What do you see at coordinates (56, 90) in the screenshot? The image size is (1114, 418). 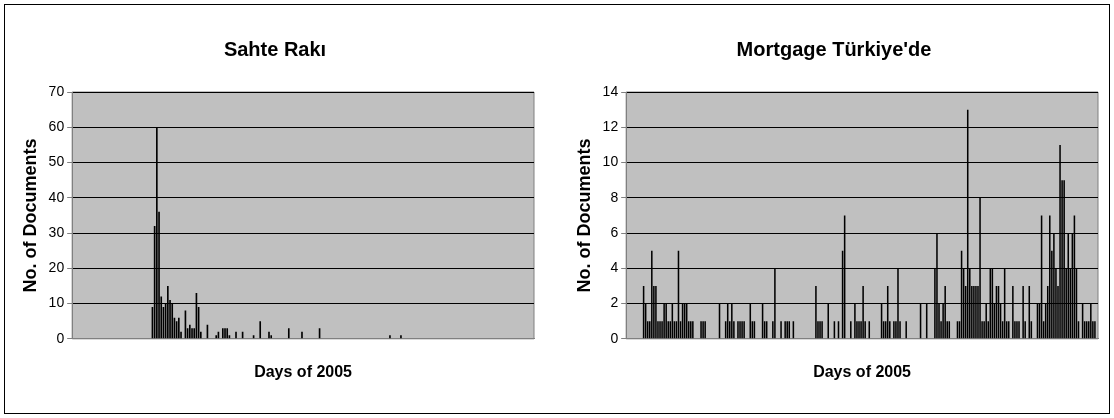 I see `y-tick-label: 70` at bounding box center [56, 90].